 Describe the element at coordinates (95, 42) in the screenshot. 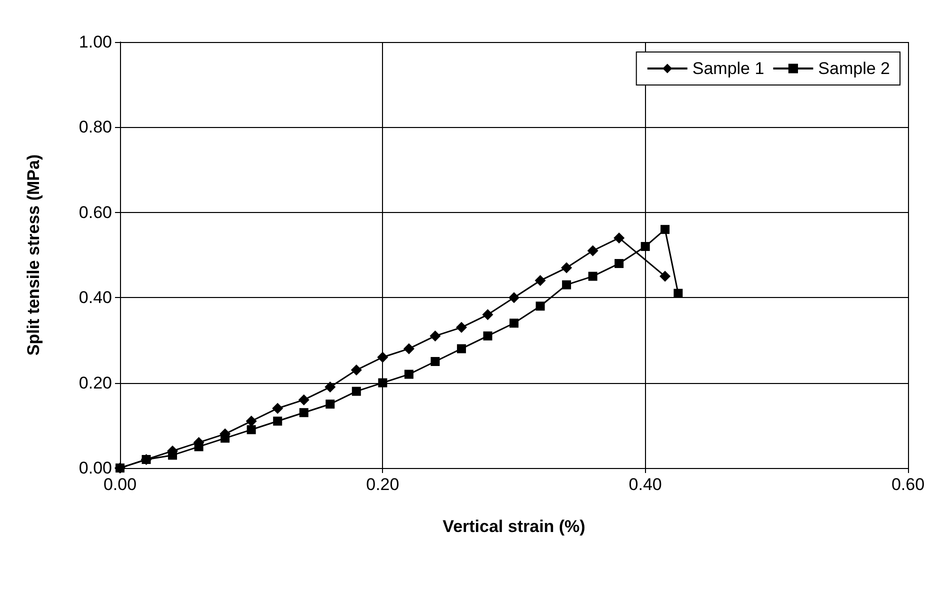

I see `y-tick-label: 1.00` at that location.